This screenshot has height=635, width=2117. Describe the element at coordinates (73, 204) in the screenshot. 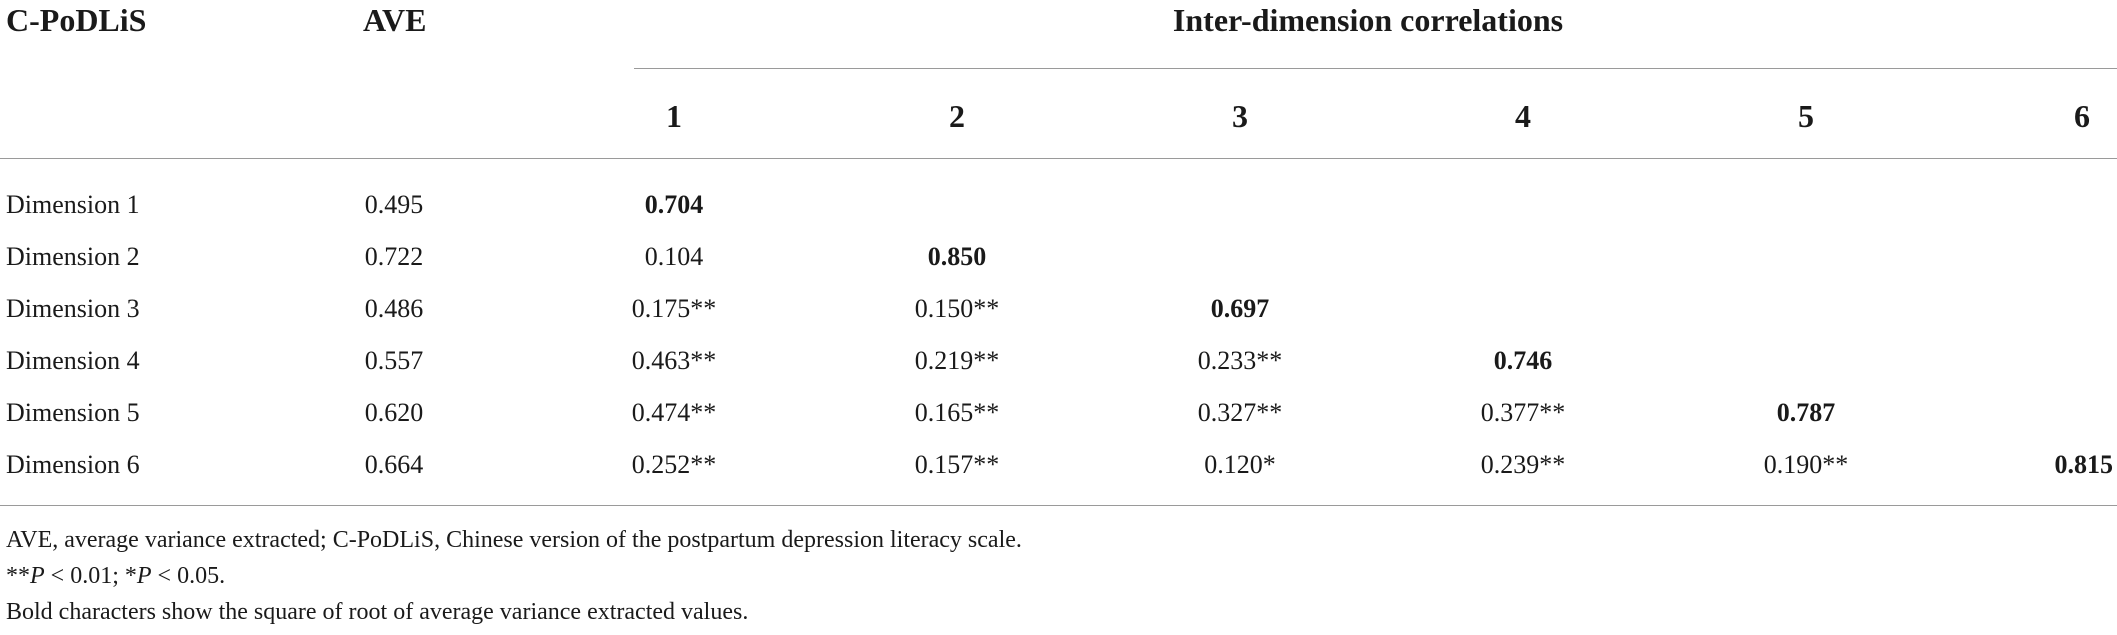

I see `row-label: Dimension 1` at that location.